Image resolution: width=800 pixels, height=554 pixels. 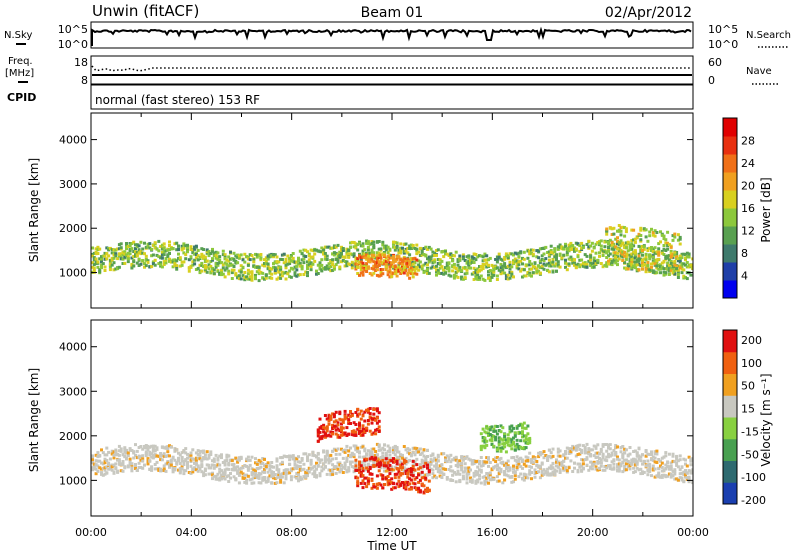 What do you see at coordinates (393, 262) in the screenshot?
I see `pixel-1-1971` at bounding box center [393, 262].